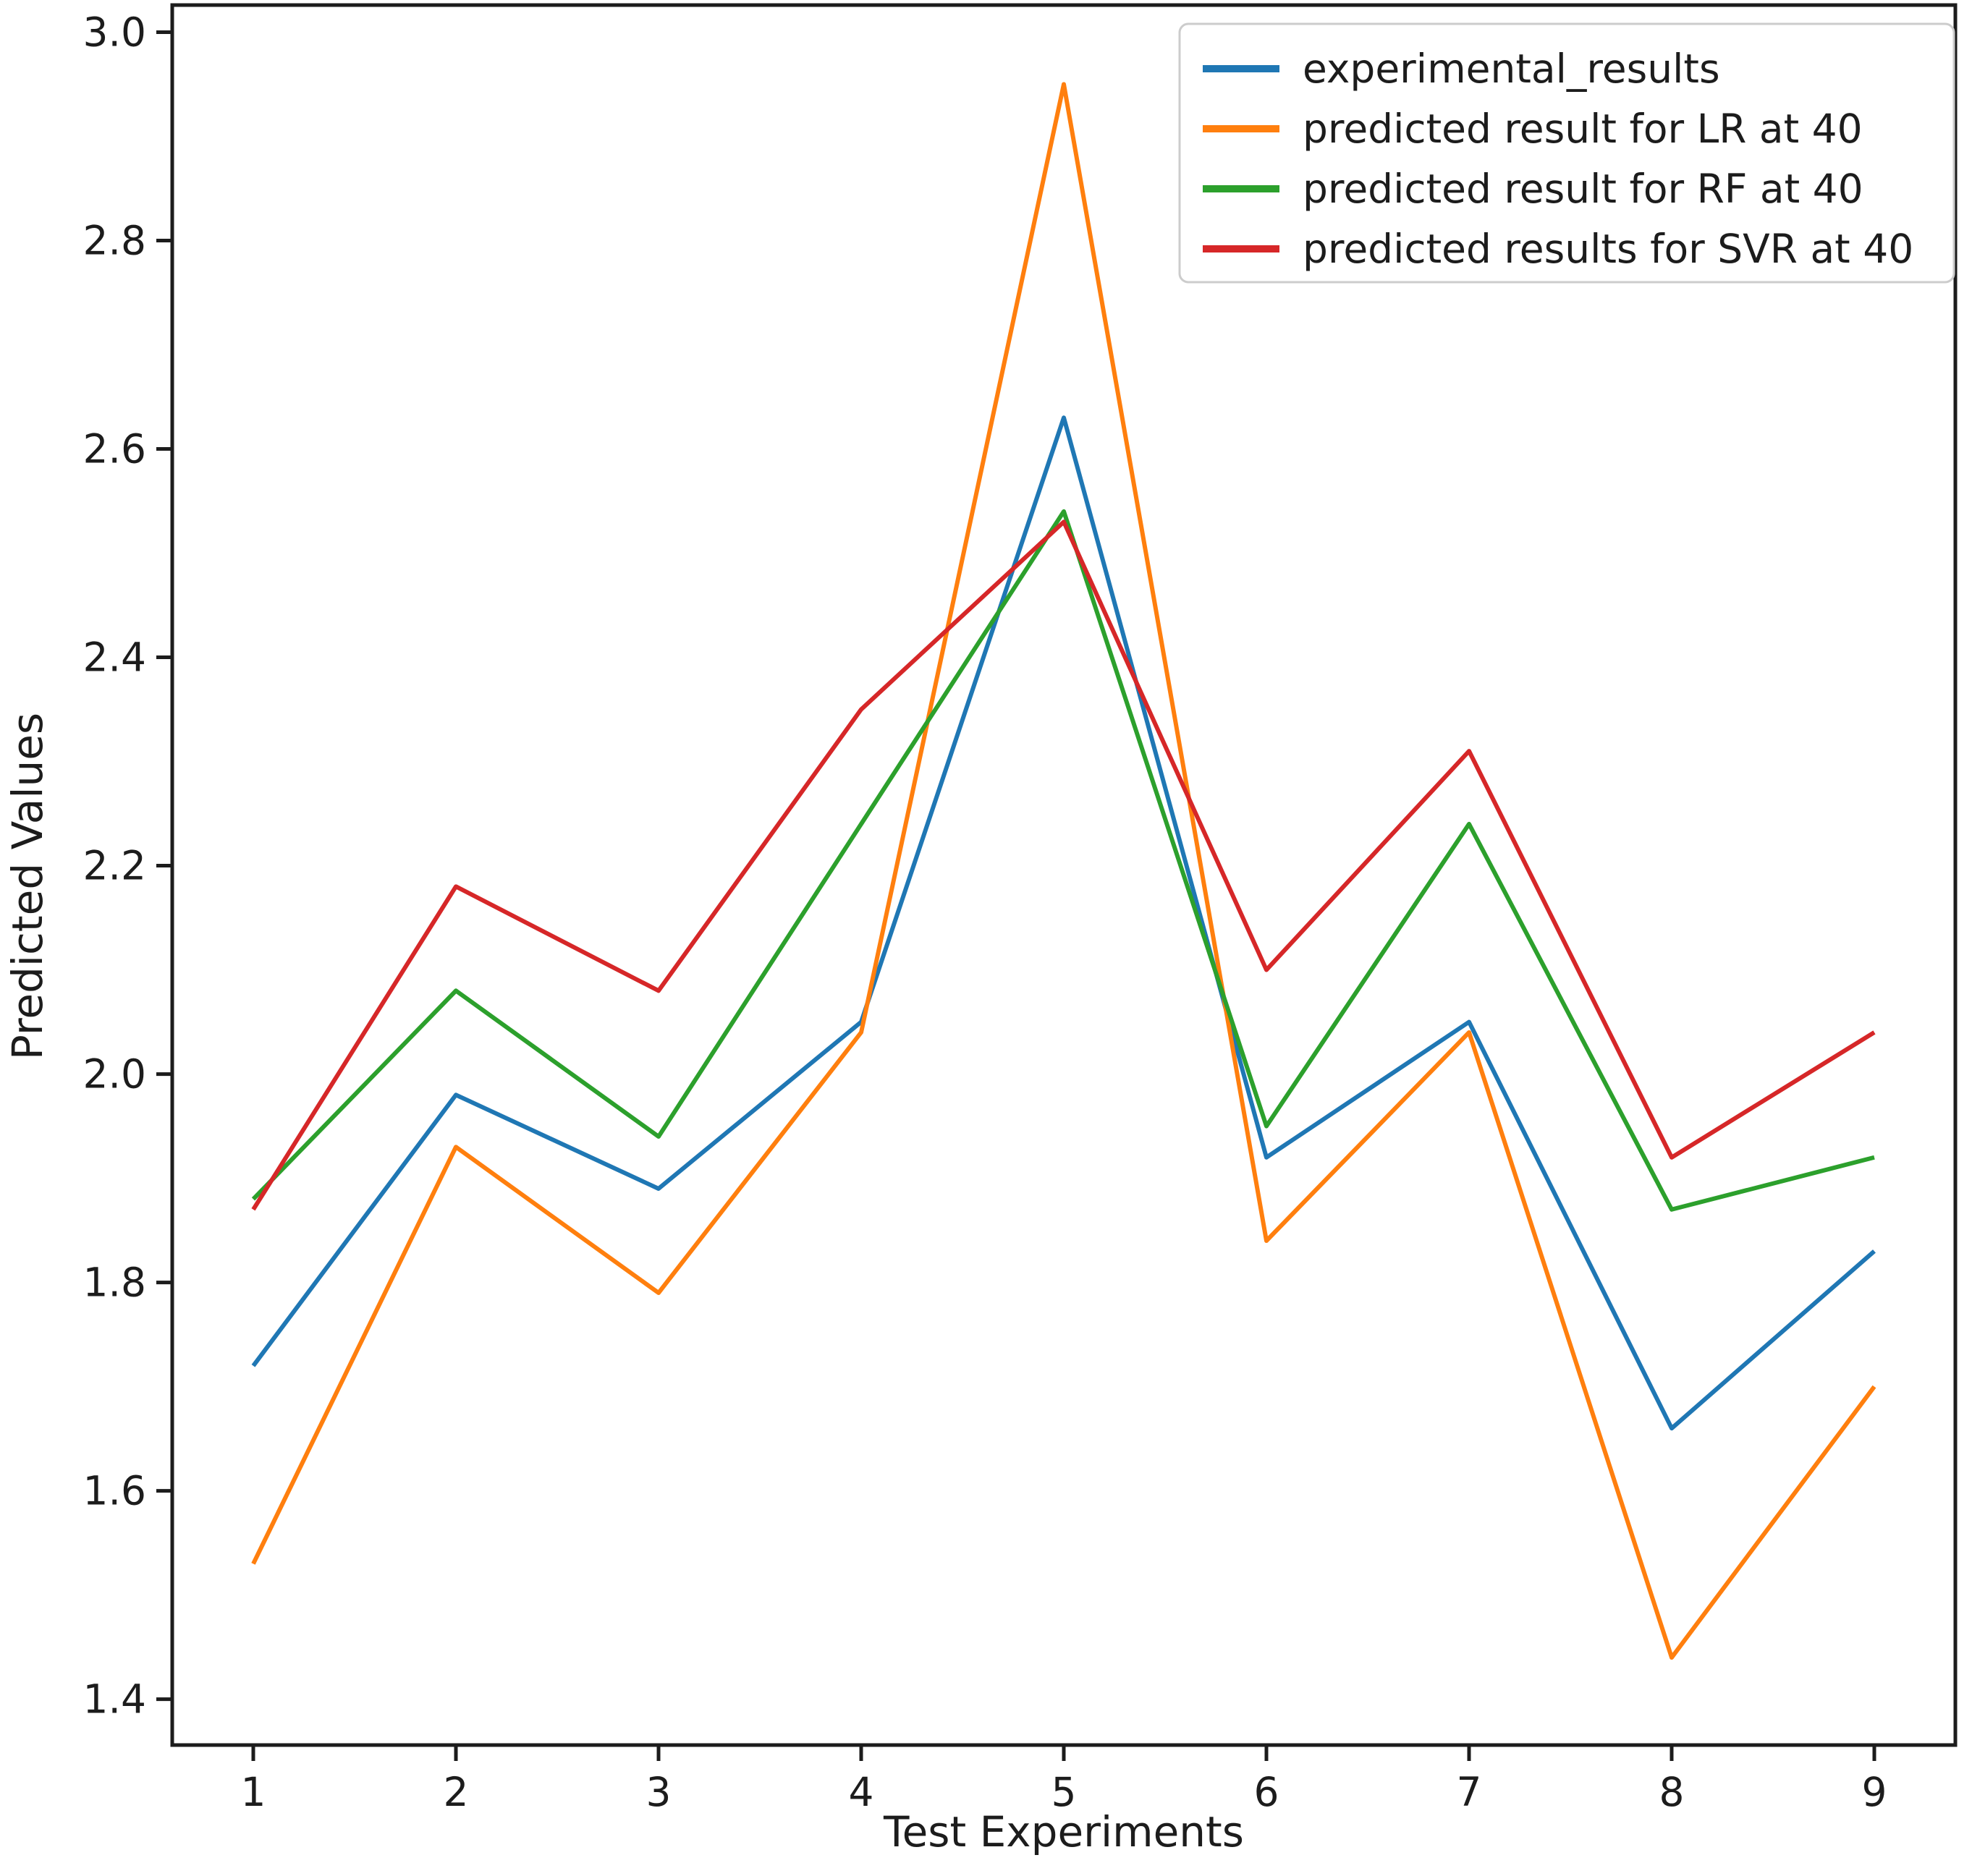 This screenshot has height=1876, width=1972. What do you see at coordinates (1583, 129) in the screenshot?
I see `legend-label-1: predicted result for LR at 40` at bounding box center [1583, 129].